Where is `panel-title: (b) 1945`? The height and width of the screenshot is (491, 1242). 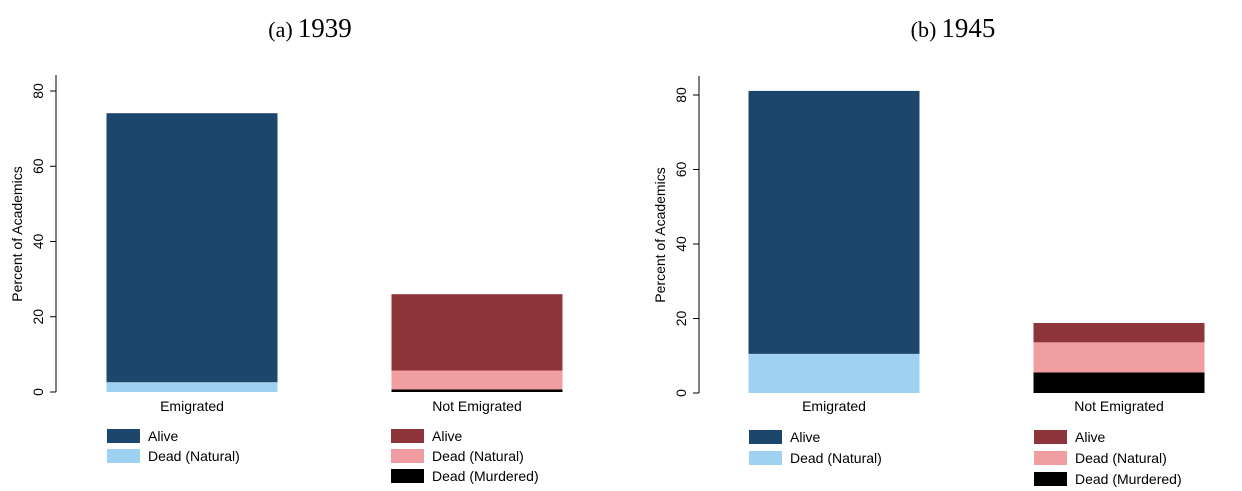 panel-title: (b) 1945 is located at coordinates (953, 28).